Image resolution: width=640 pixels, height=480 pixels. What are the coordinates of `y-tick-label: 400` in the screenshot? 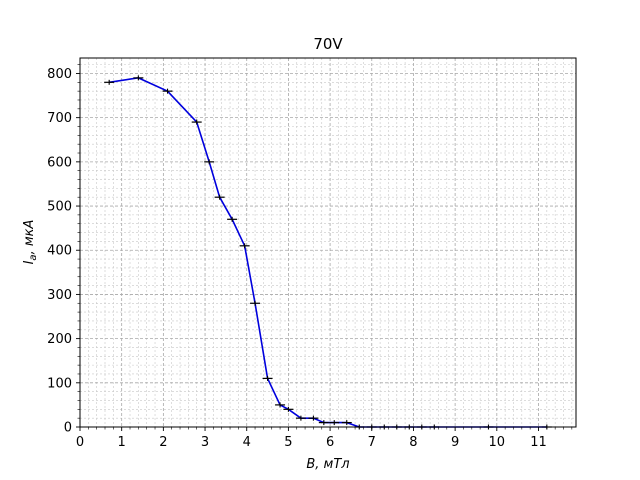 It's located at (59, 251).